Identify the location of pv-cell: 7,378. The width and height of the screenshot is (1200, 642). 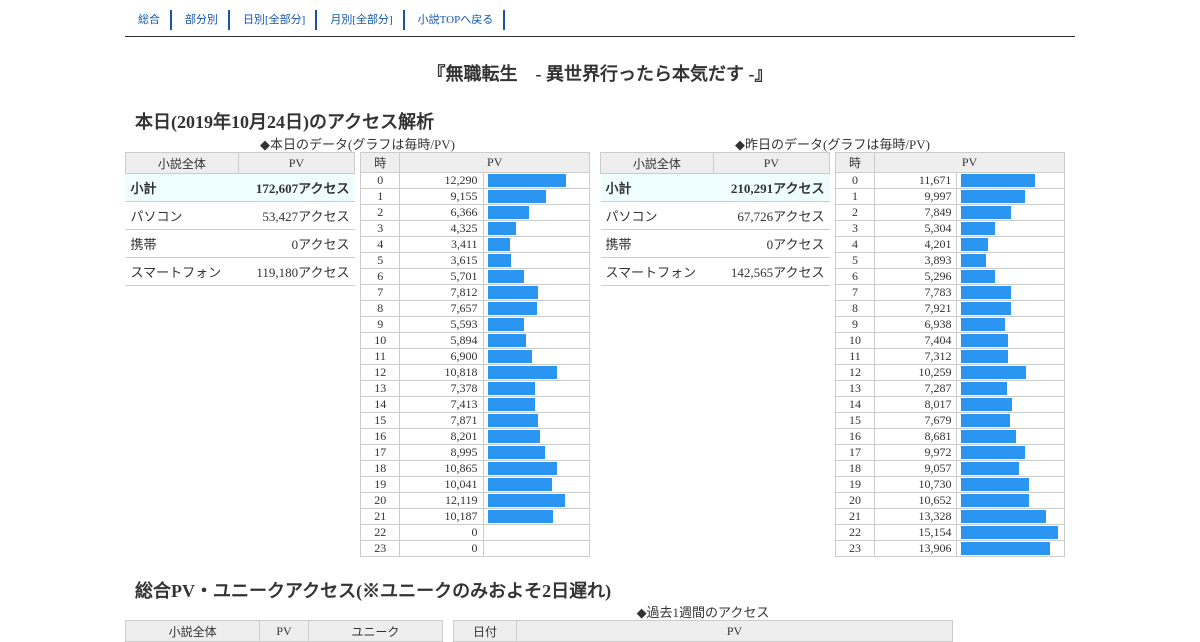
(441, 388).